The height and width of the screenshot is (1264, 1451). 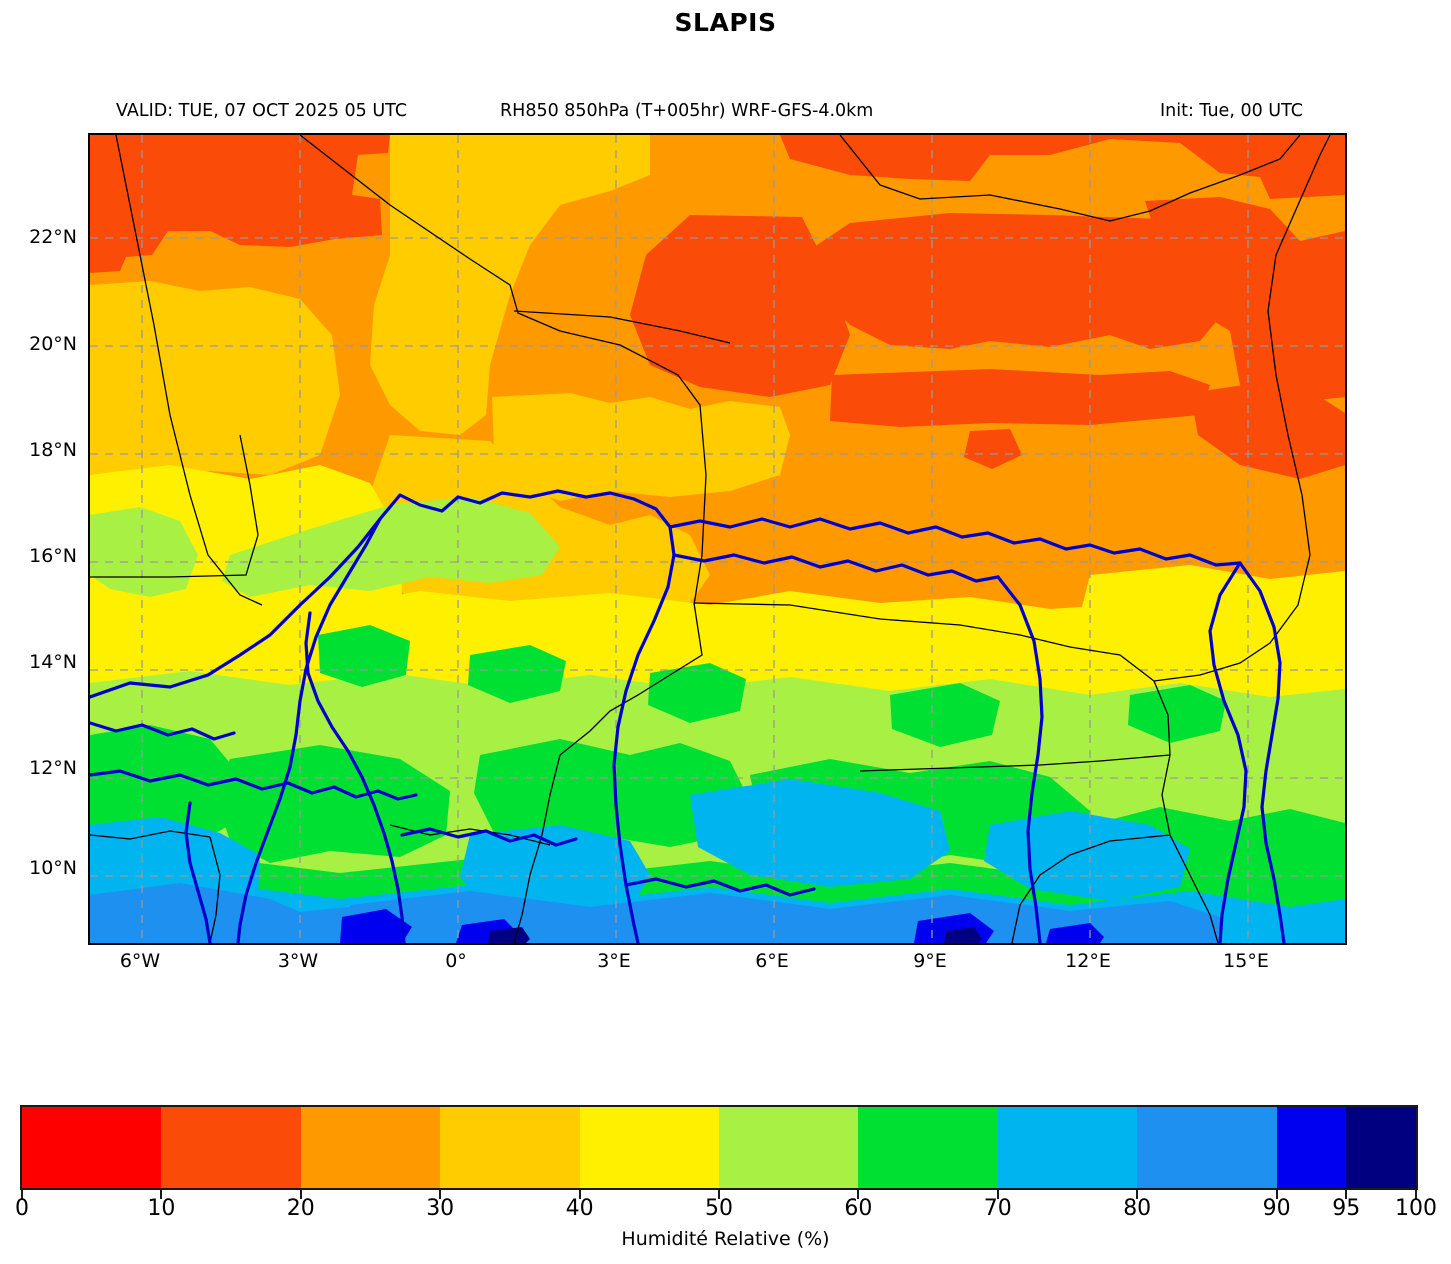 What do you see at coordinates (1087, 856) in the screenshot?
I see `rh-band-70-80-nga-e` at bounding box center [1087, 856].